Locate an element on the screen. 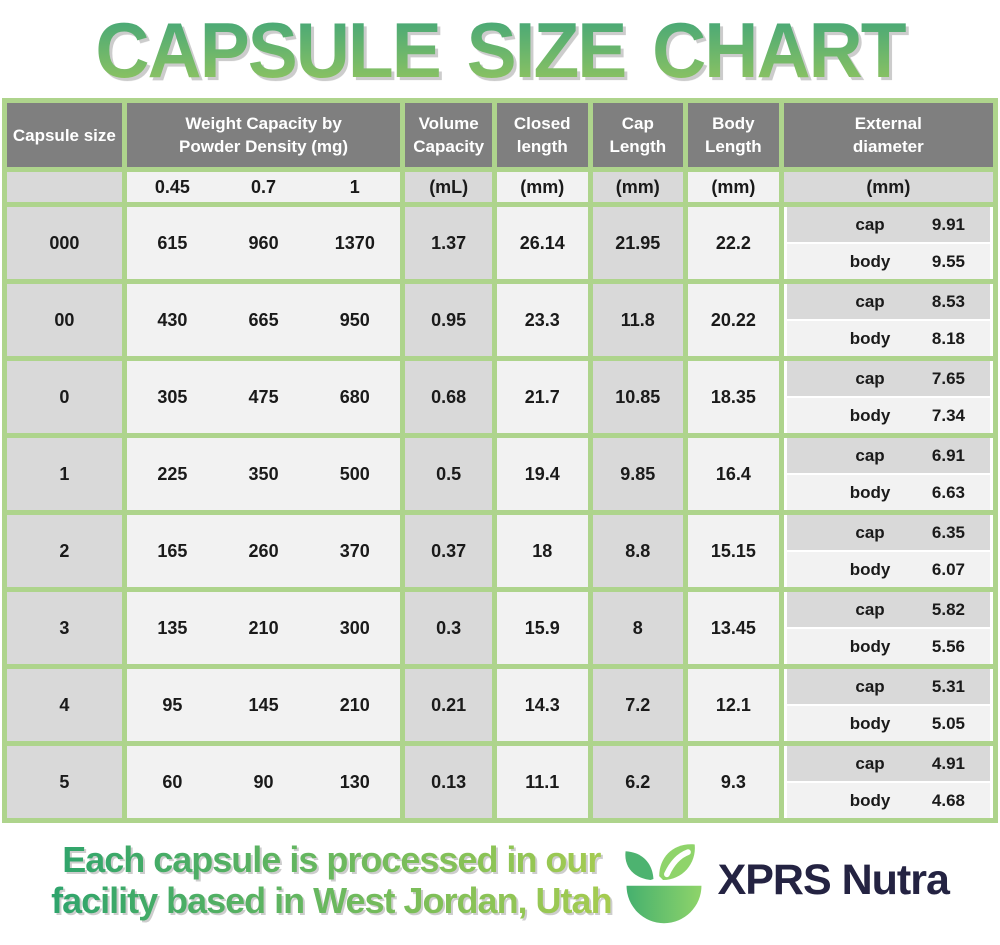  table-units-row: 0.45 0.7 1 (mL) (mm) (mm) (mm) (mm) is located at coordinates (500, 187).